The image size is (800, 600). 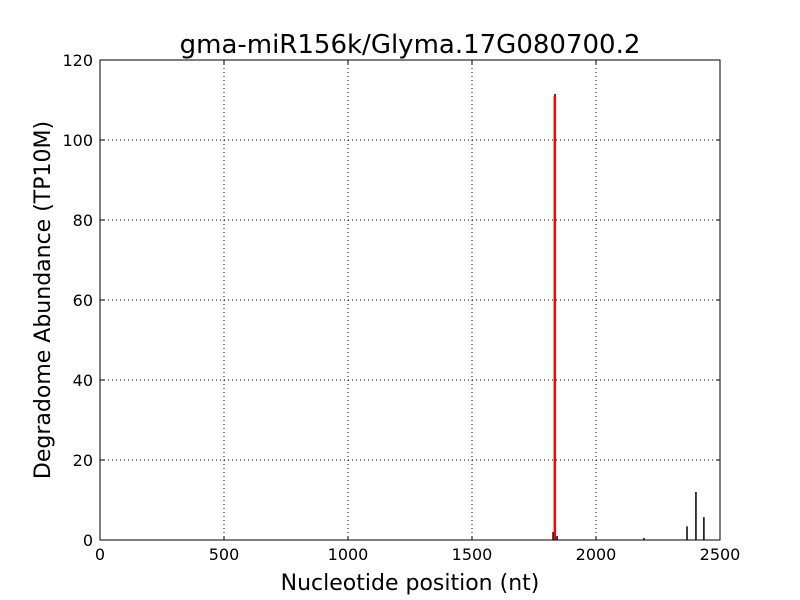 What do you see at coordinates (410, 583) in the screenshot?
I see `x-axis-label: Nucleotide position (nt)` at bounding box center [410, 583].